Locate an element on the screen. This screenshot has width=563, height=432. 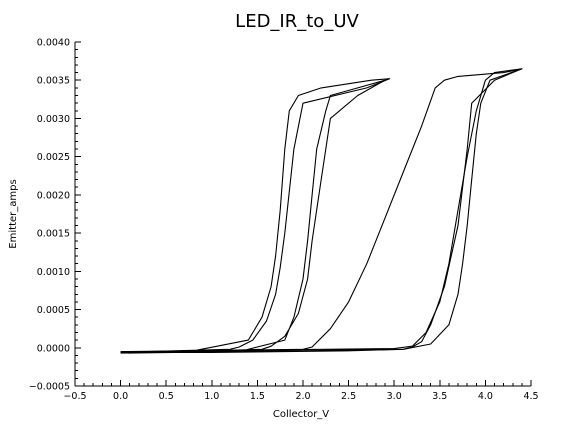
x-tick-label: 2.5 is located at coordinates (348, 396).